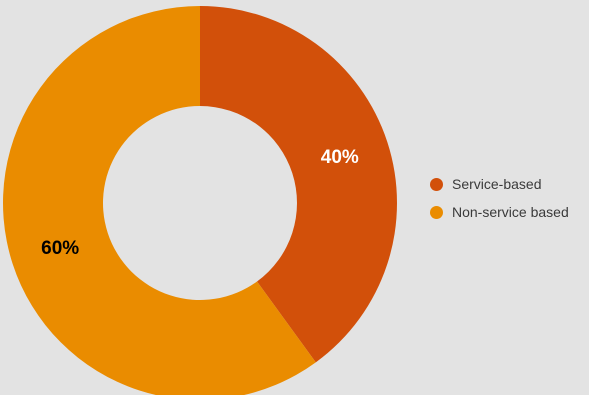 Image resolution: width=589 pixels, height=395 pixels. I want to click on slice-label-non-service-based: 60%, so click(60, 248).